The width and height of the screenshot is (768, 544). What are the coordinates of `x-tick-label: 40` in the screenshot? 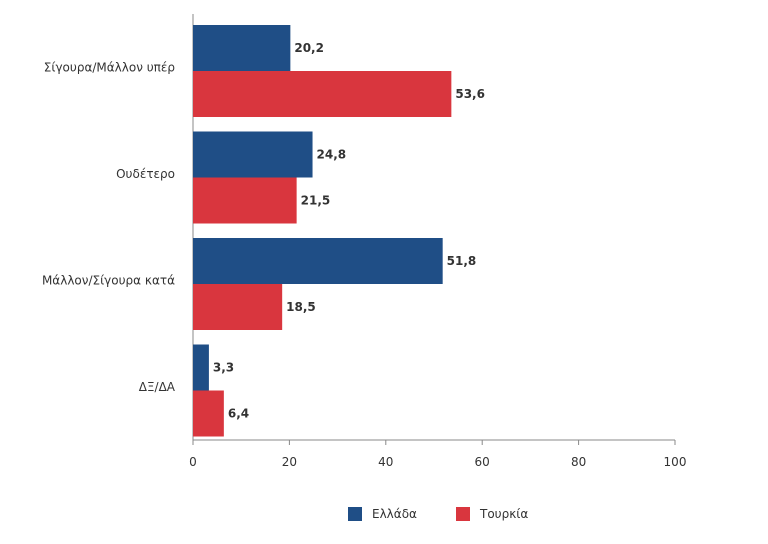 It's located at (385, 462).